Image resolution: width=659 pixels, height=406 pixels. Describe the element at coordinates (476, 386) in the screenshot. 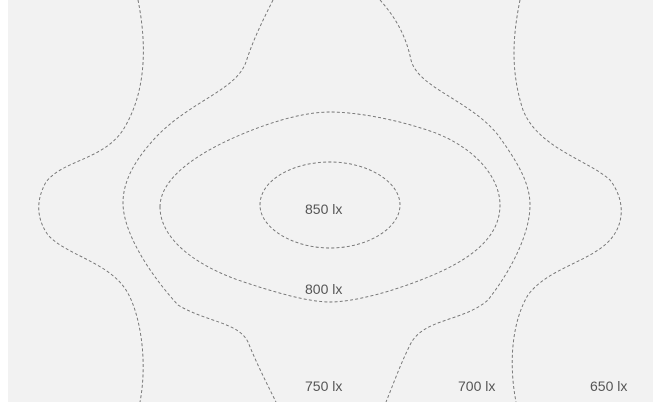

I see `label-700: 700 lx` at that location.